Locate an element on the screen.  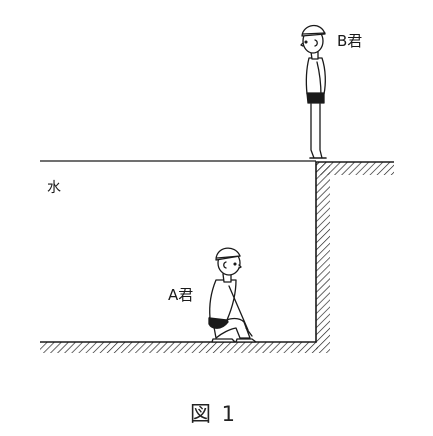
person-a-figure is located at coordinates (232, 295).